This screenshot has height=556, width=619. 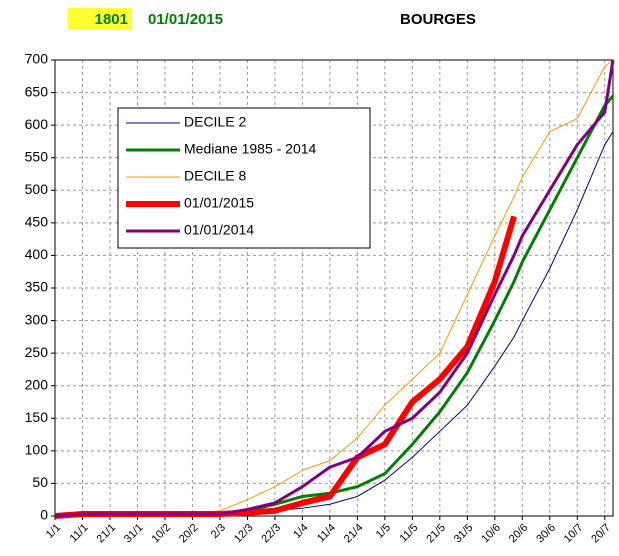 I want to click on x-tick-label: 10/6, so click(x=491, y=534).